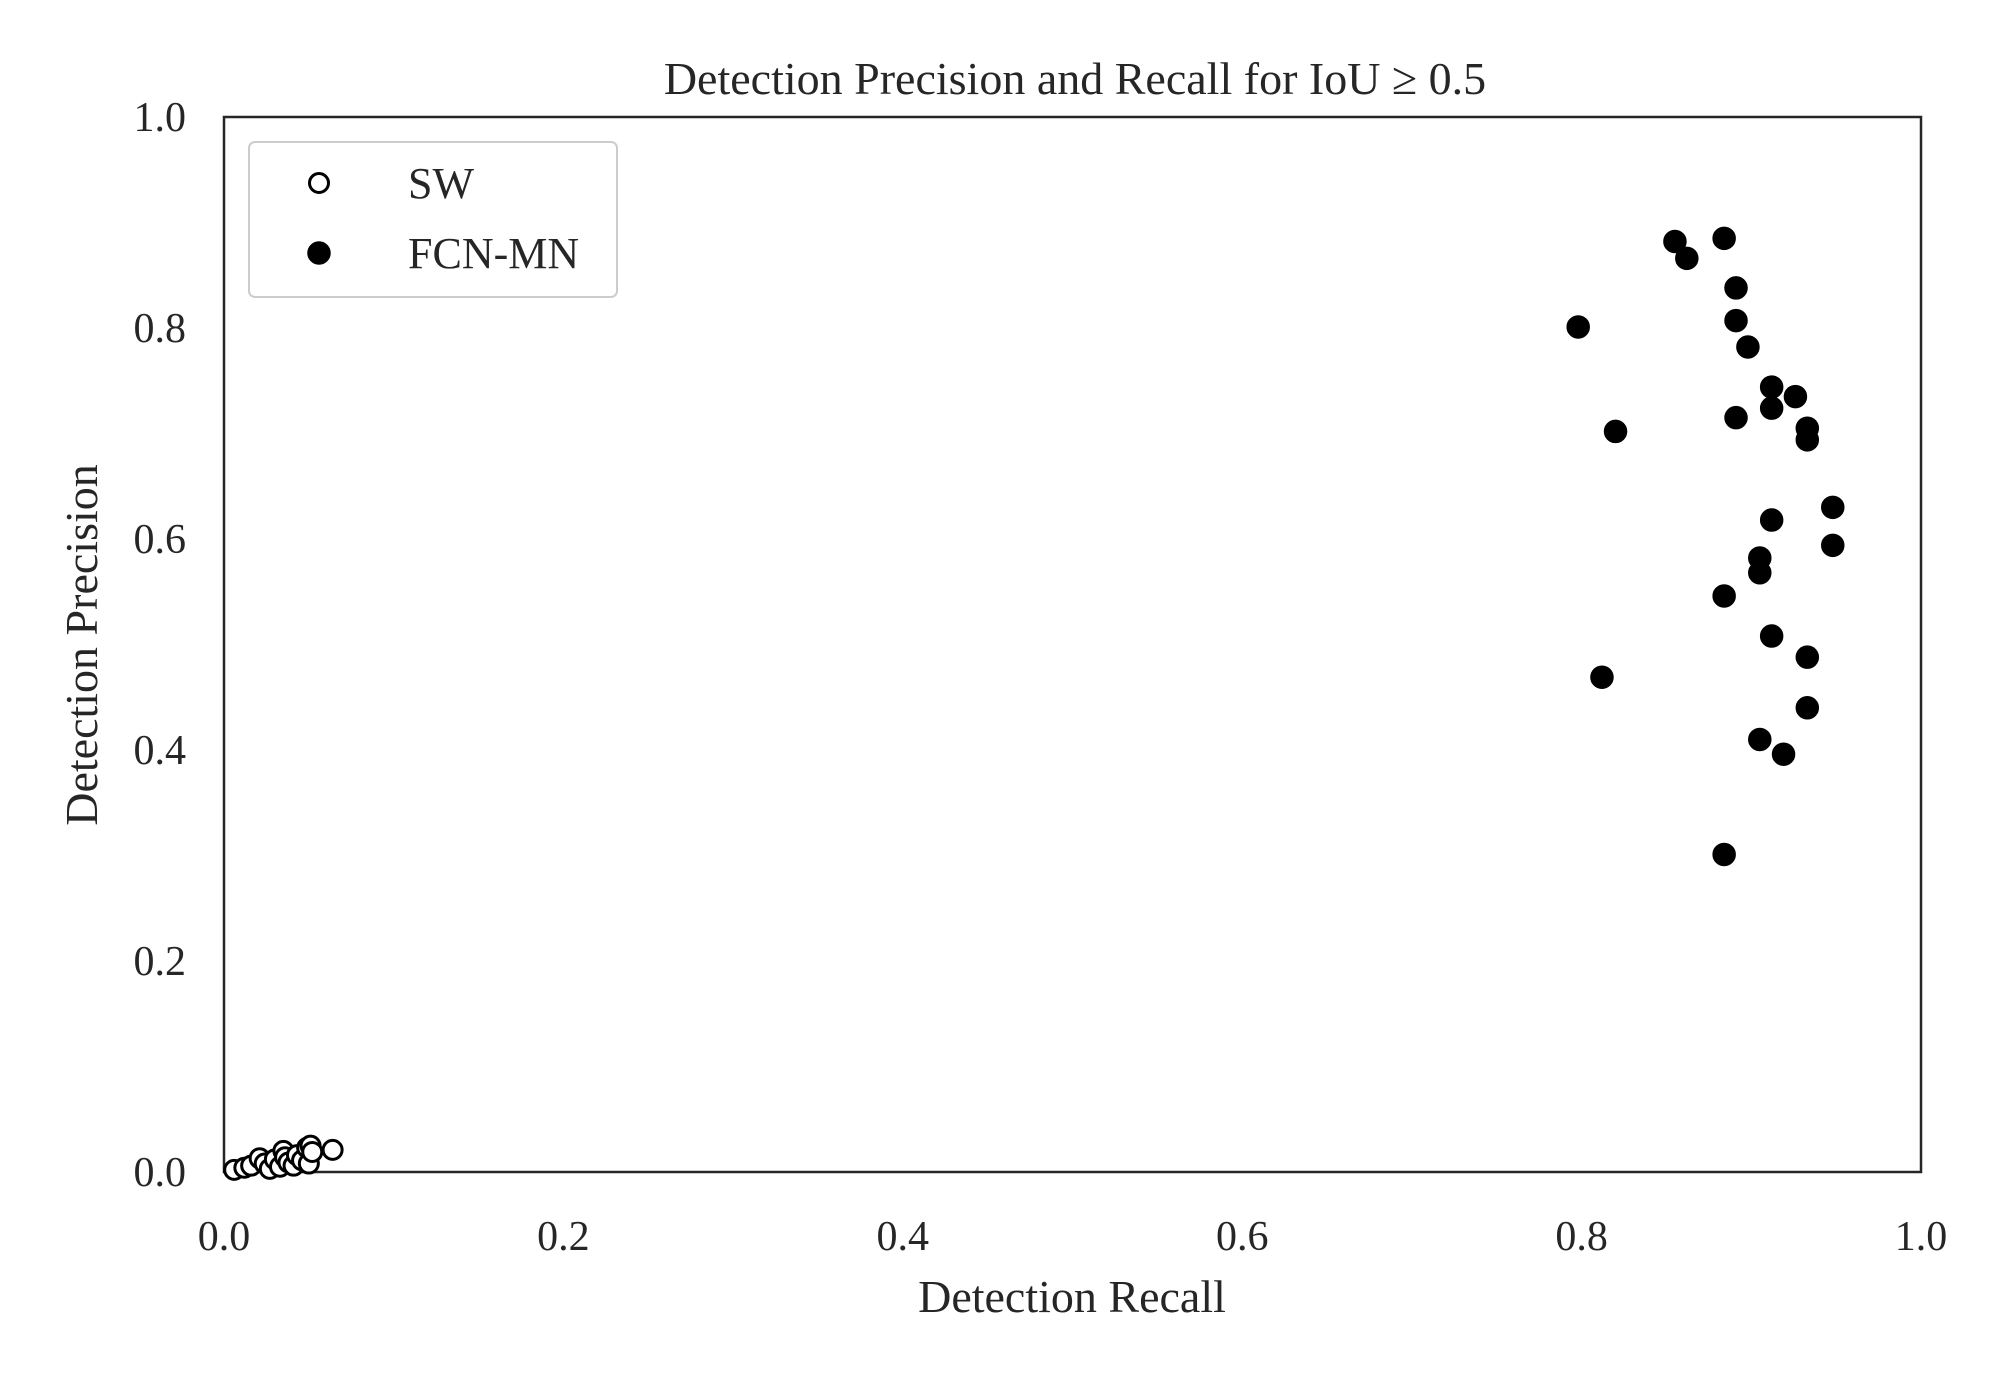  I want to click on legend-label-sw: SW, so click(441, 183).